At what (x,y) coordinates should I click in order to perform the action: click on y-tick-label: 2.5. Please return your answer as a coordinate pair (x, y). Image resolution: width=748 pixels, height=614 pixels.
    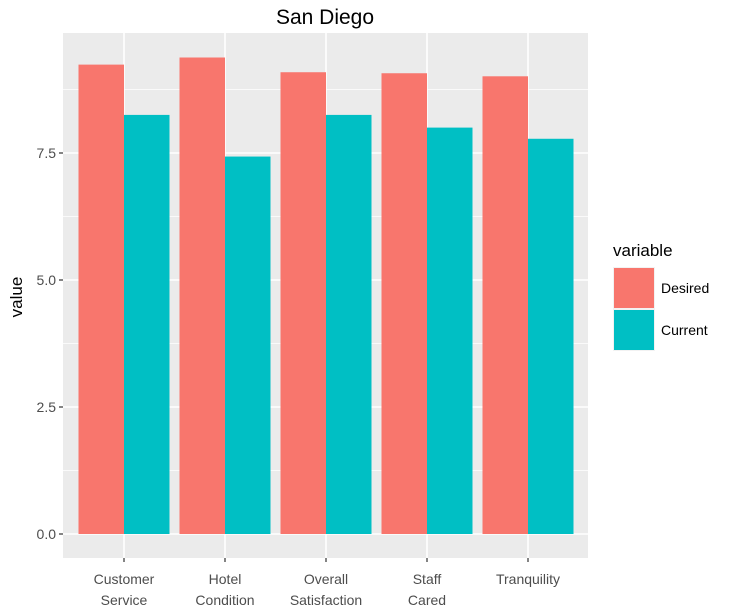
    Looking at the image, I should click on (47, 407).